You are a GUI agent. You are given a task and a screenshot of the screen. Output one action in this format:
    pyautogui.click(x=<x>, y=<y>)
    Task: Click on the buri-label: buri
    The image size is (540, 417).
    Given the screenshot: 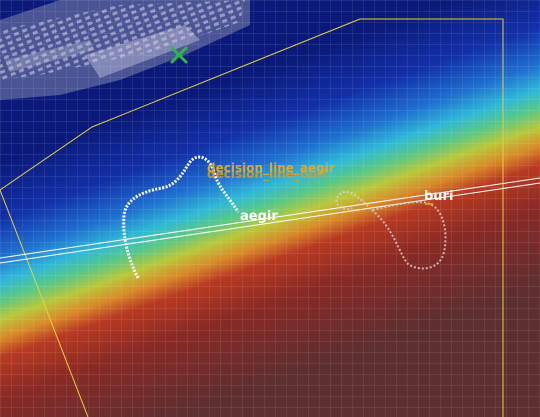 What is the action you would take?
    pyautogui.click(x=438, y=196)
    